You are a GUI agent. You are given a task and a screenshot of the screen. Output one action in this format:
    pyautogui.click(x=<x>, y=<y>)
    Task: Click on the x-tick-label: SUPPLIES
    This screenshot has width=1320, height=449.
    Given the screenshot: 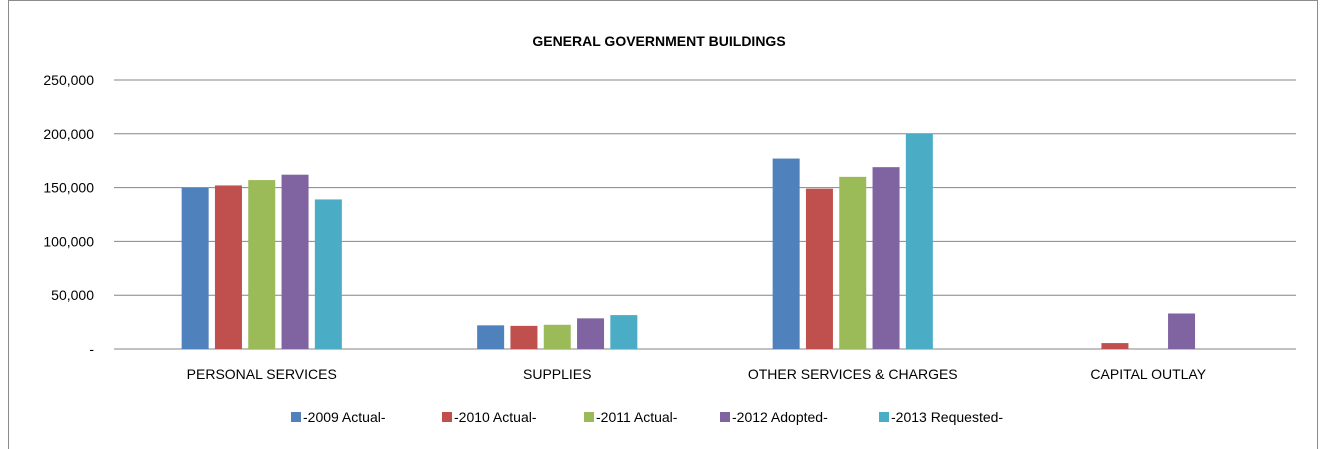 What is the action you would take?
    pyautogui.click(x=557, y=374)
    